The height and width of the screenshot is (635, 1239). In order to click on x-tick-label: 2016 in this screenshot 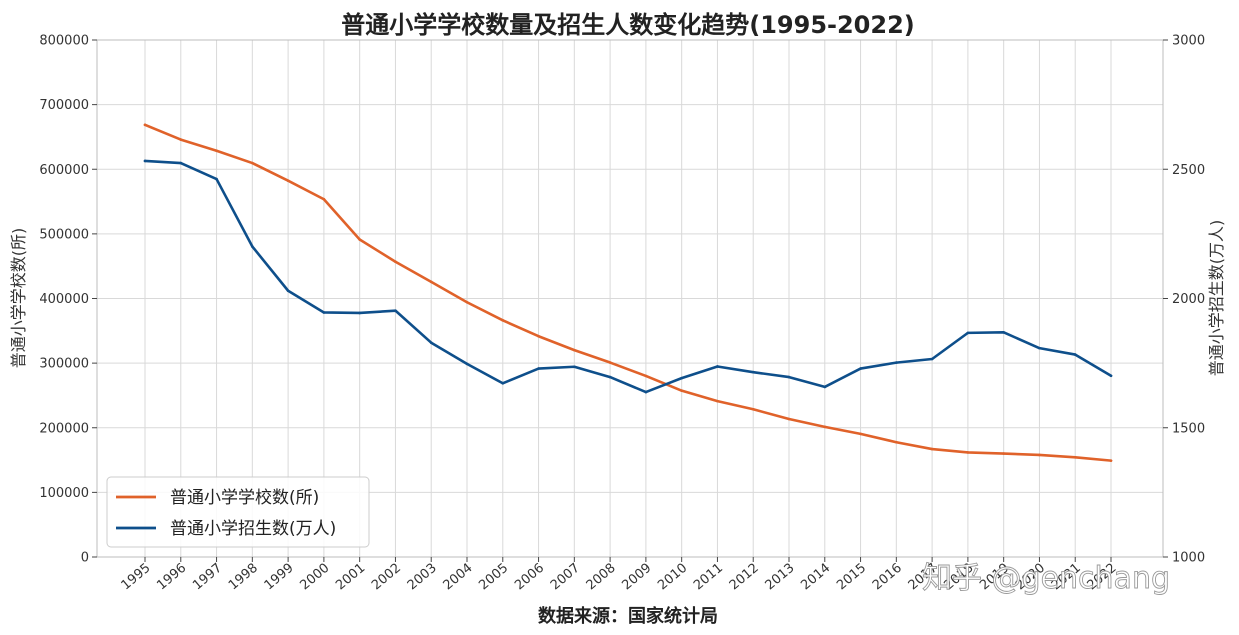, I will do `click(887, 577)`.